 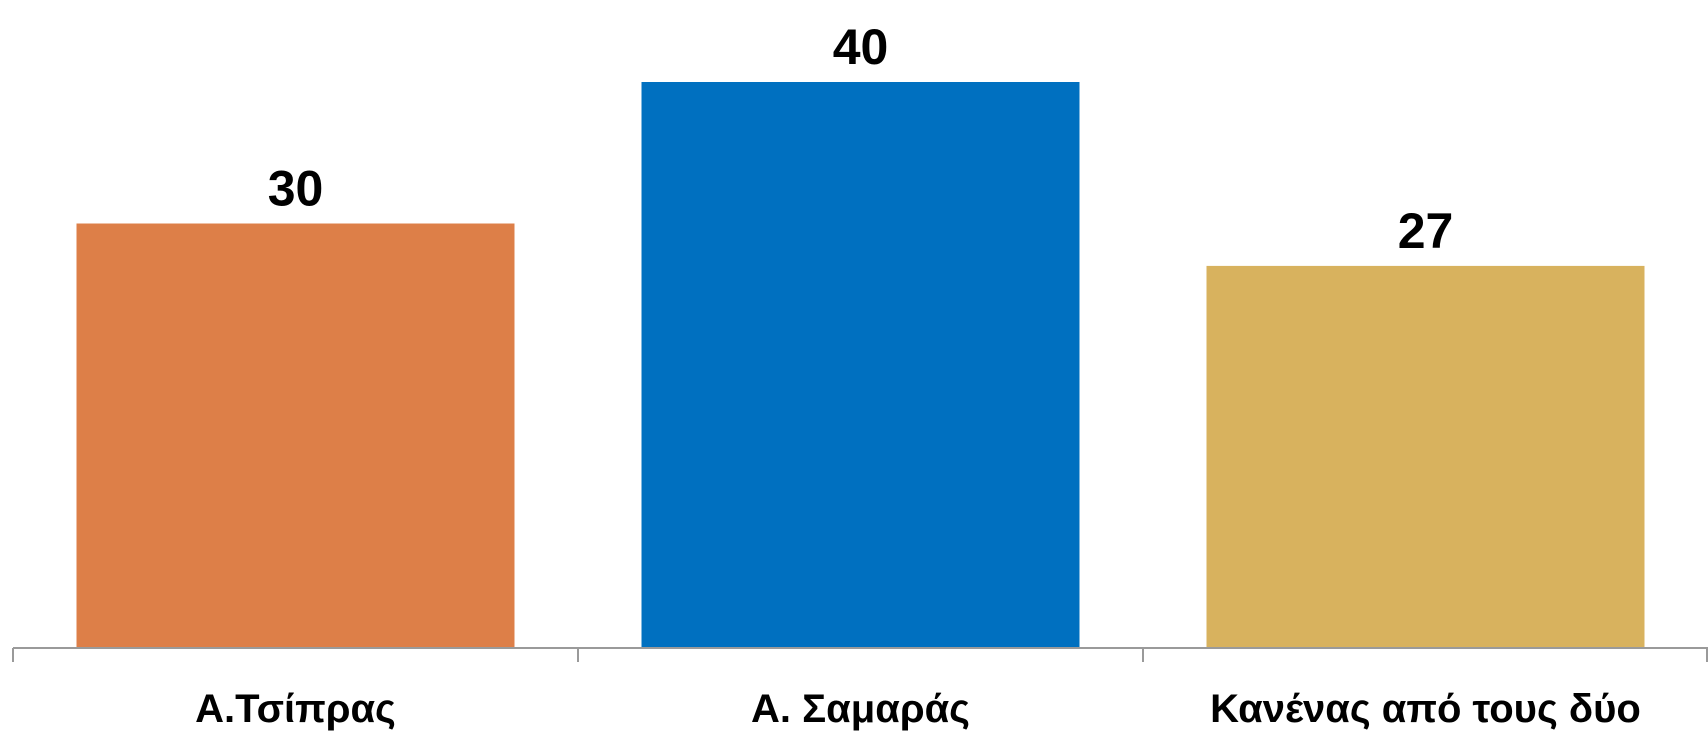 What do you see at coordinates (1426, 231) in the screenshot?
I see `data-label-3: 27` at bounding box center [1426, 231].